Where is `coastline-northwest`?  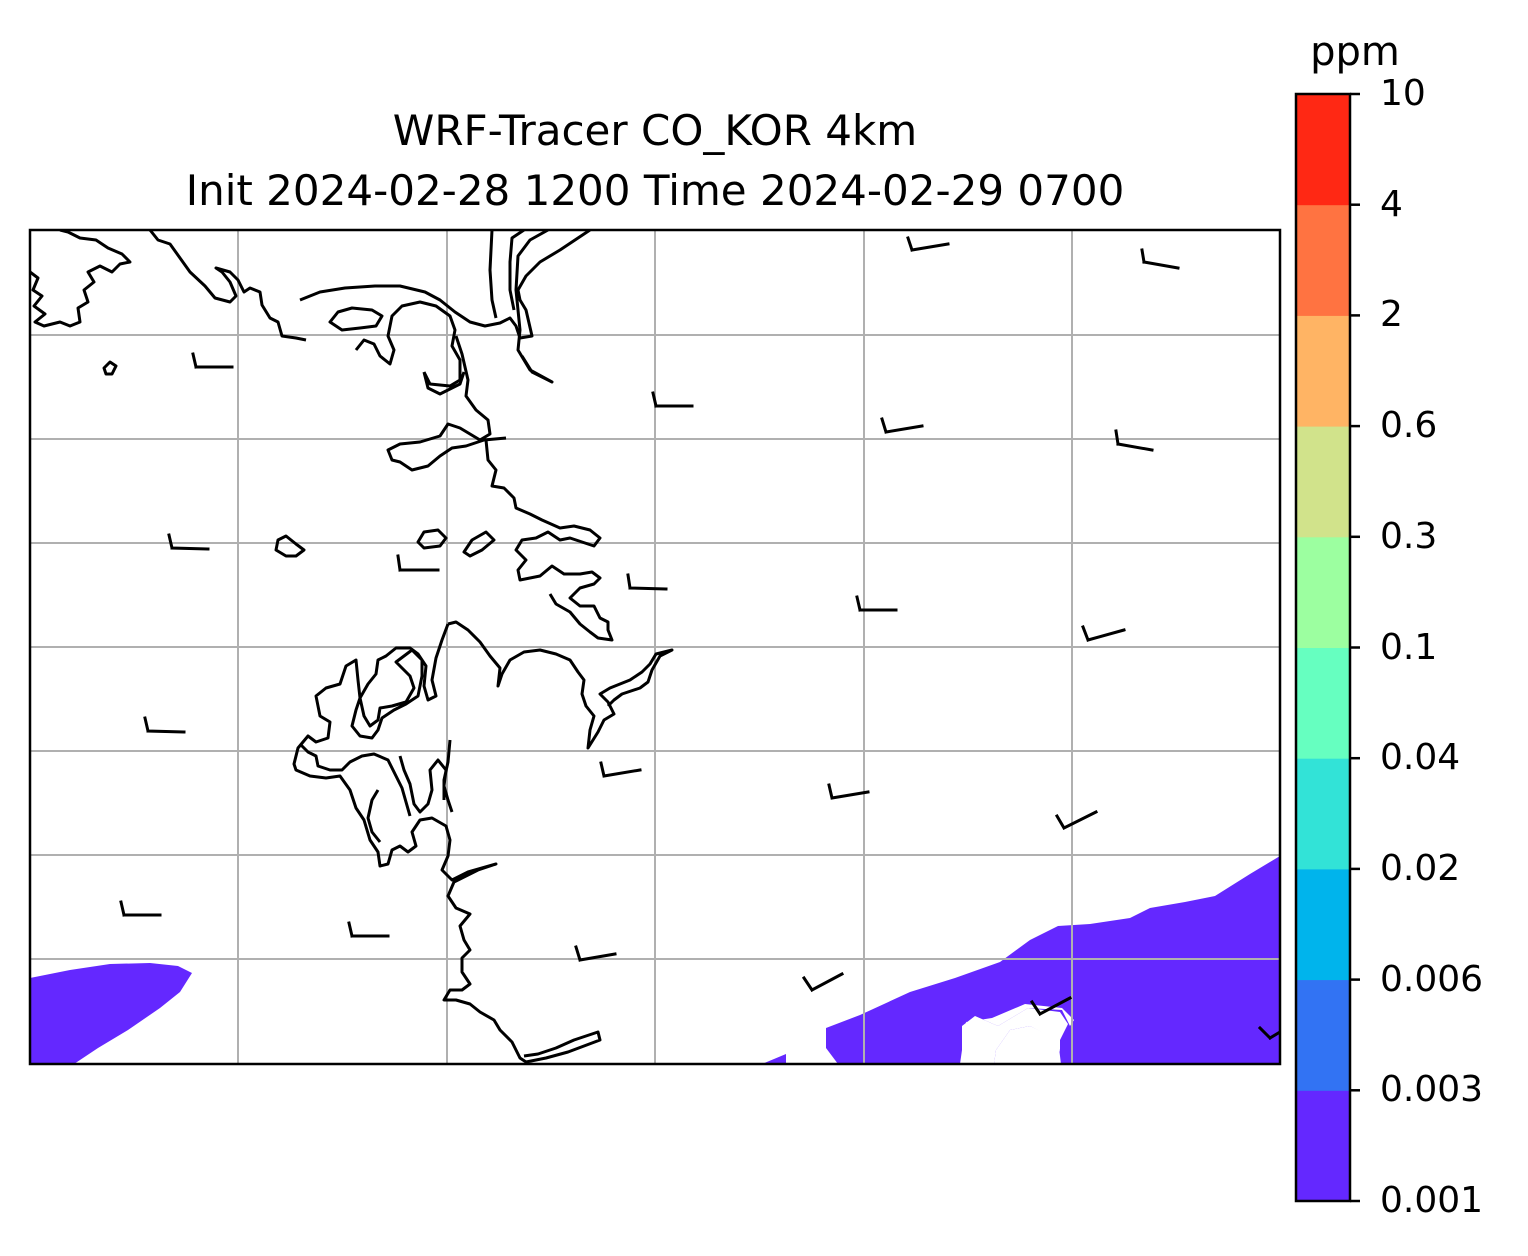 coastline-northwest is located at coordinates (81, 279).